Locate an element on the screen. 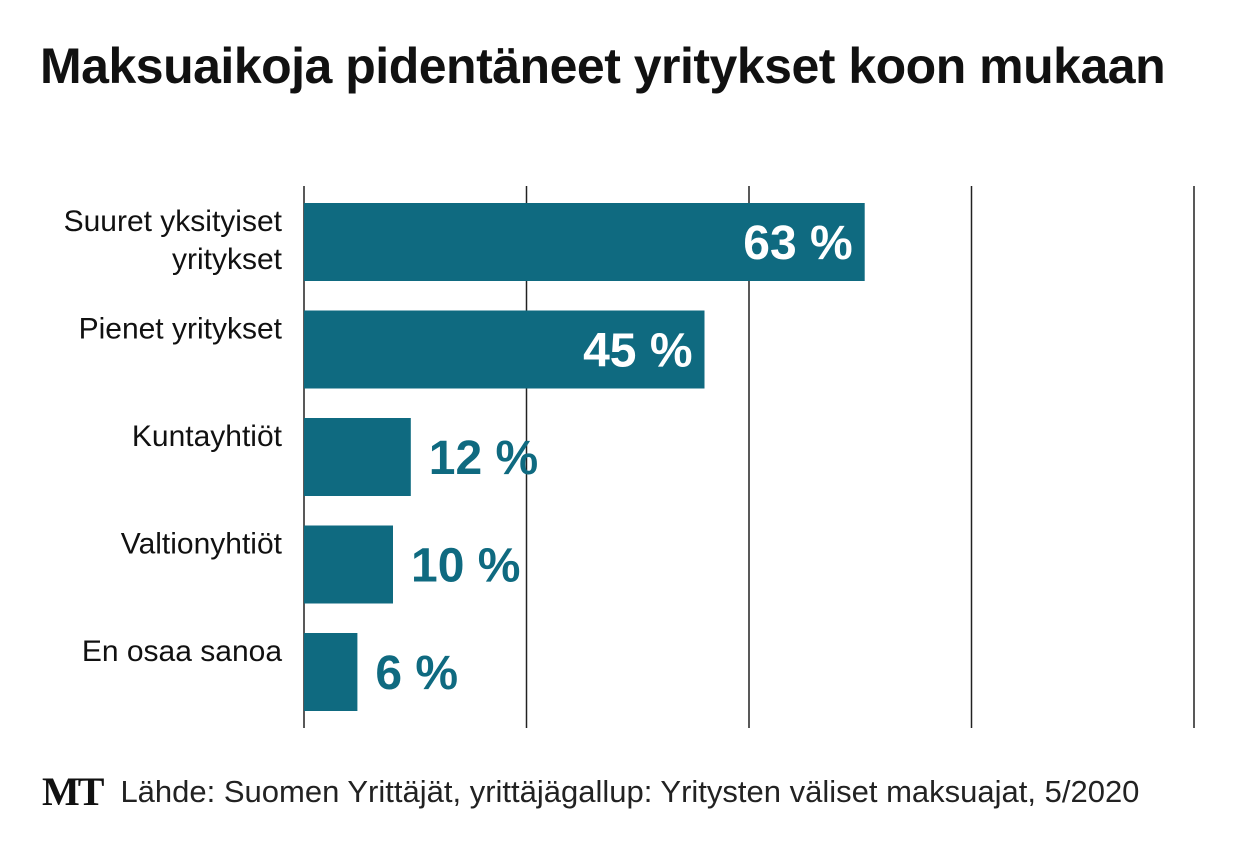 This screenshot has width=1240, height=854. category-label: Kuntayhtiöt is located at coordinates (207, 436).